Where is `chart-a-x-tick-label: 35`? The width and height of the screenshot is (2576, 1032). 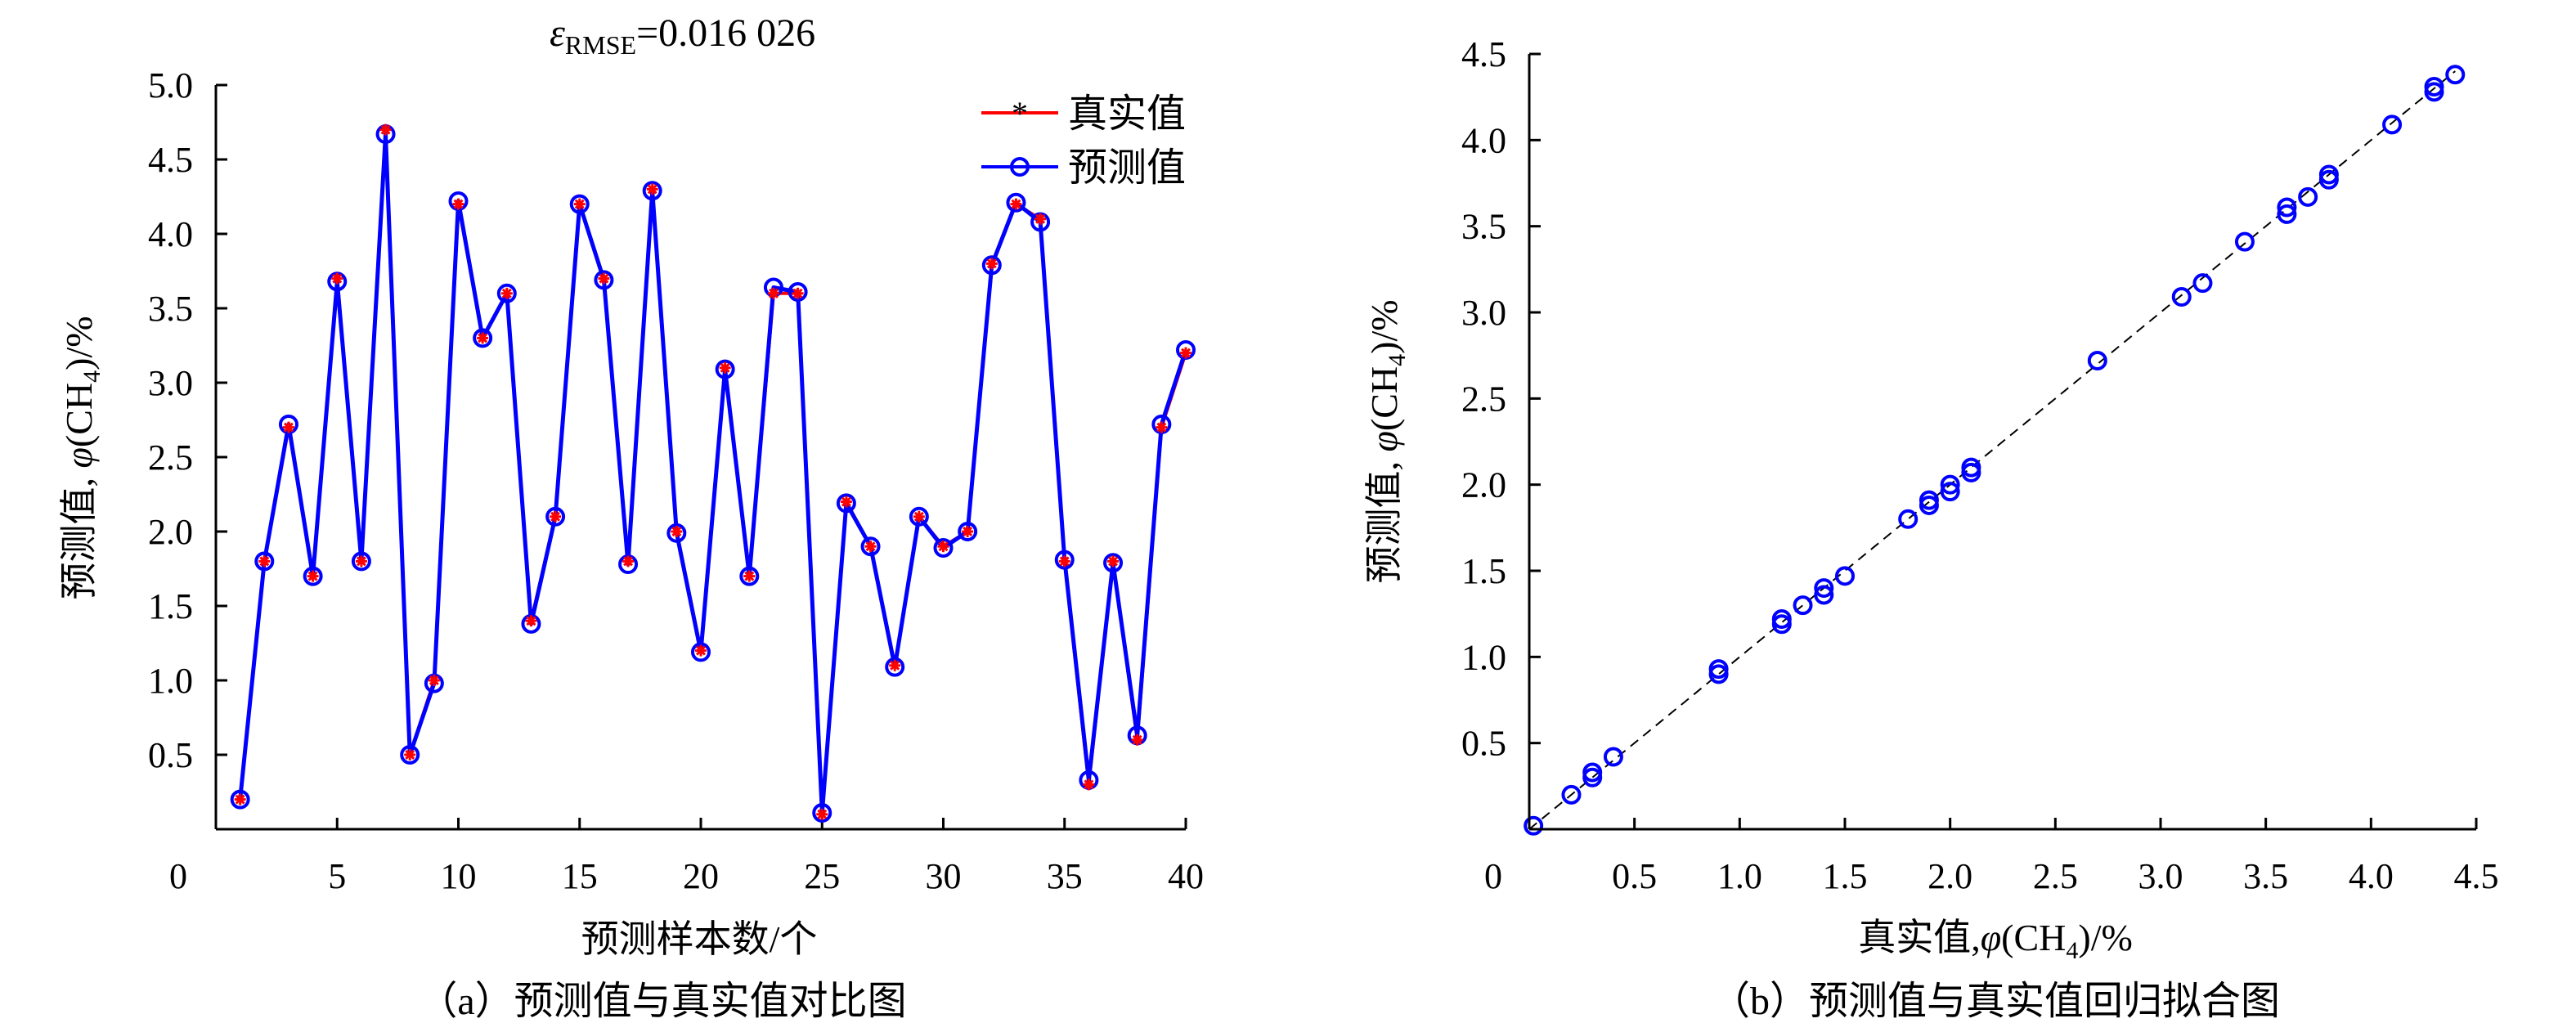 chart-a-x-tick-label: 35 is located at coordinates (1065, 876).